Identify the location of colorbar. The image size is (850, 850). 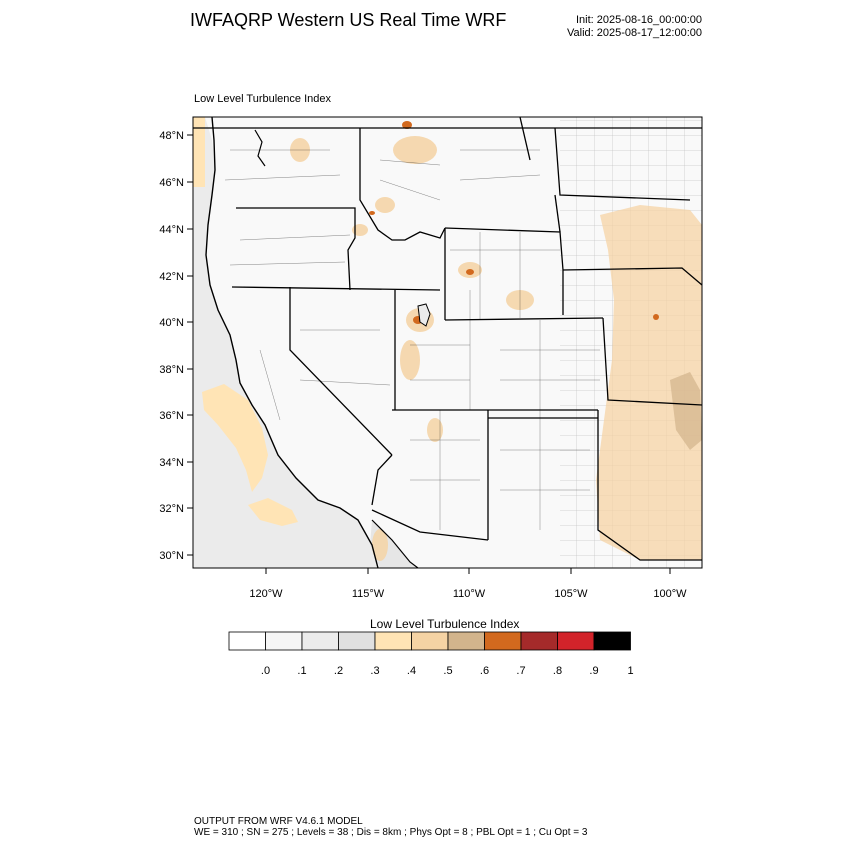
(429, 641).